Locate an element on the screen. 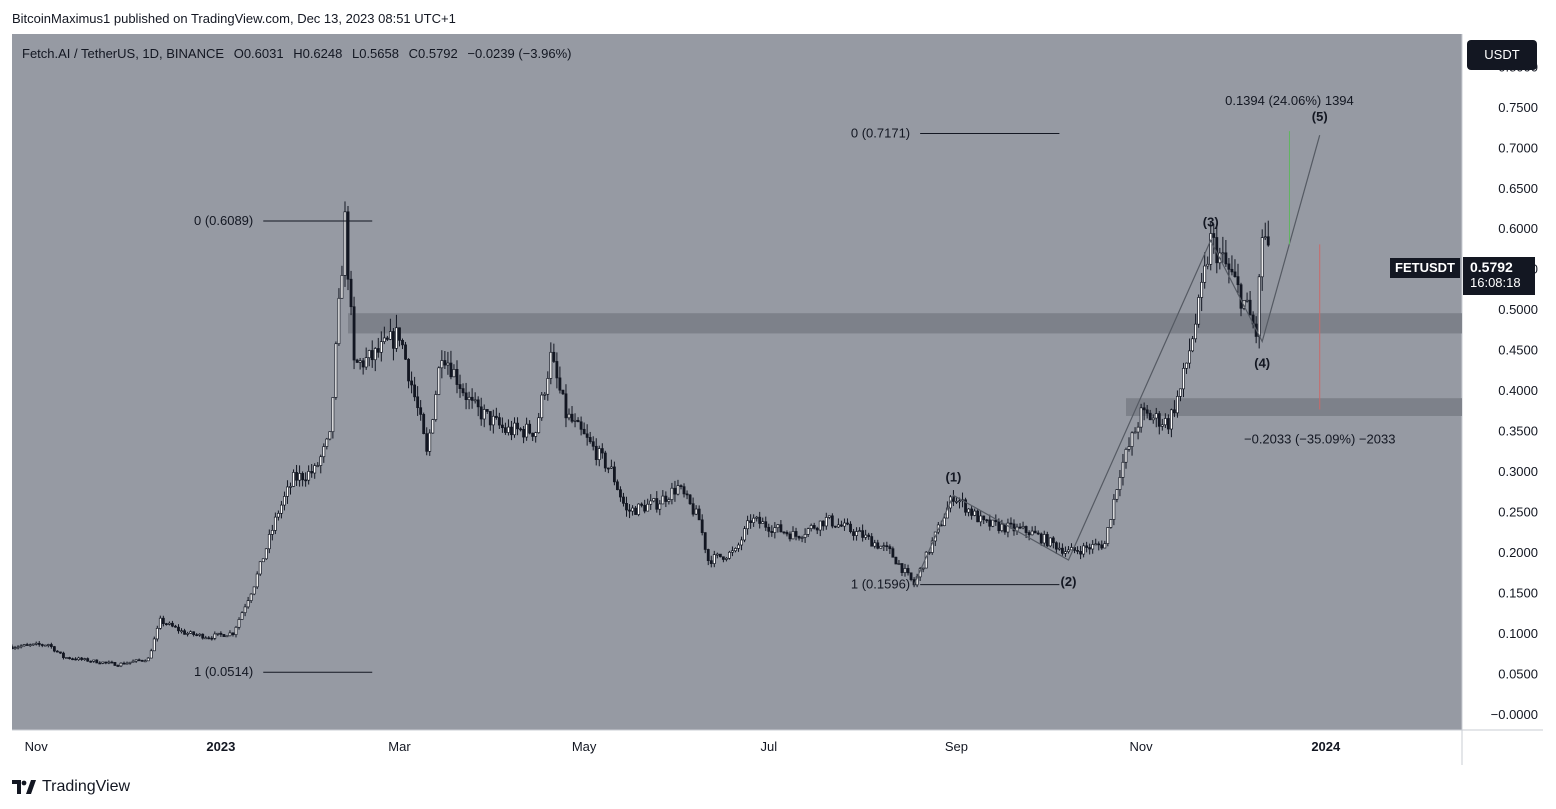 Image resolution: width=1556 pixels, height=809 pixels. low-value: 0.5658 is located at coordinates (379, 53).